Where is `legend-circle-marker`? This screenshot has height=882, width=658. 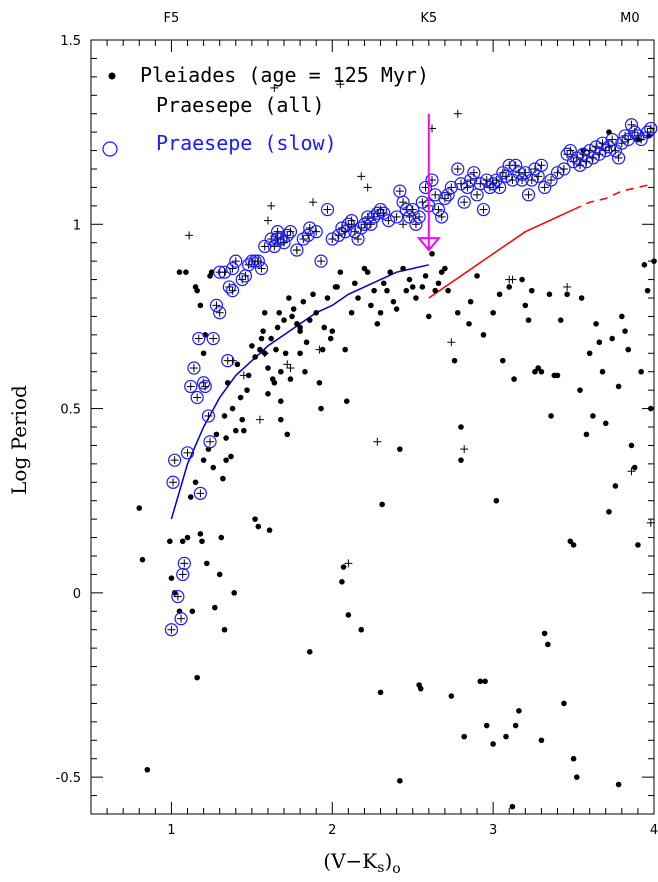 legend-circle-marker is located at coordinates (110, 149).